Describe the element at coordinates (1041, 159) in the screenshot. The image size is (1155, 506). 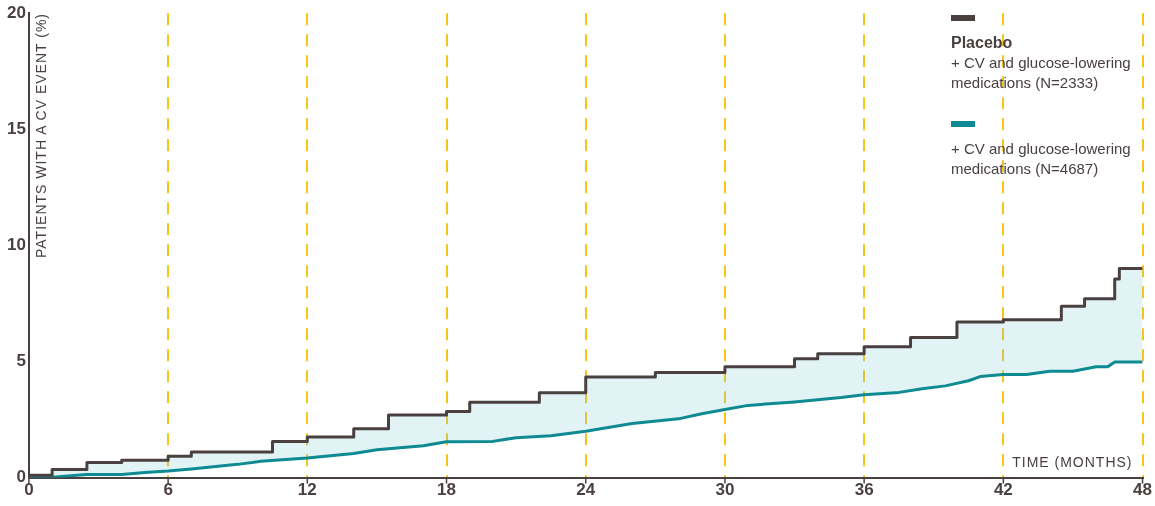
I see `annotation: + CV and glucose-lowering medications (N=4687)` at that location.